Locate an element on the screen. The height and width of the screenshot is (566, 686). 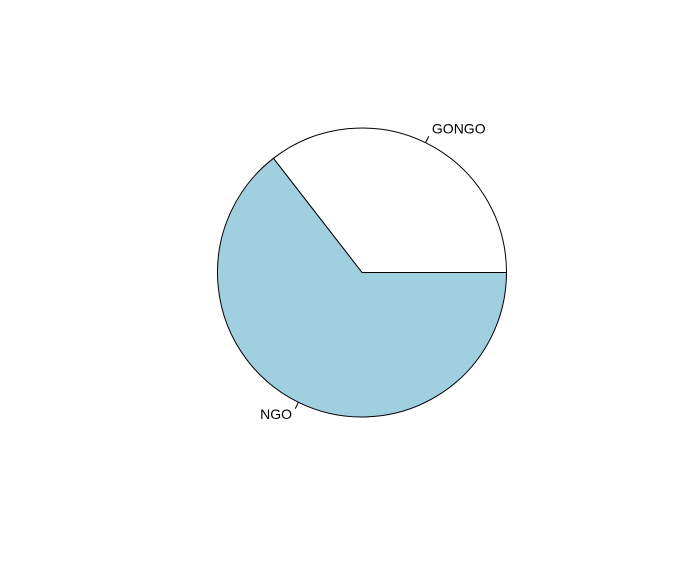
slice-label-gongo: GONGO is located at coordinates (459, 128).